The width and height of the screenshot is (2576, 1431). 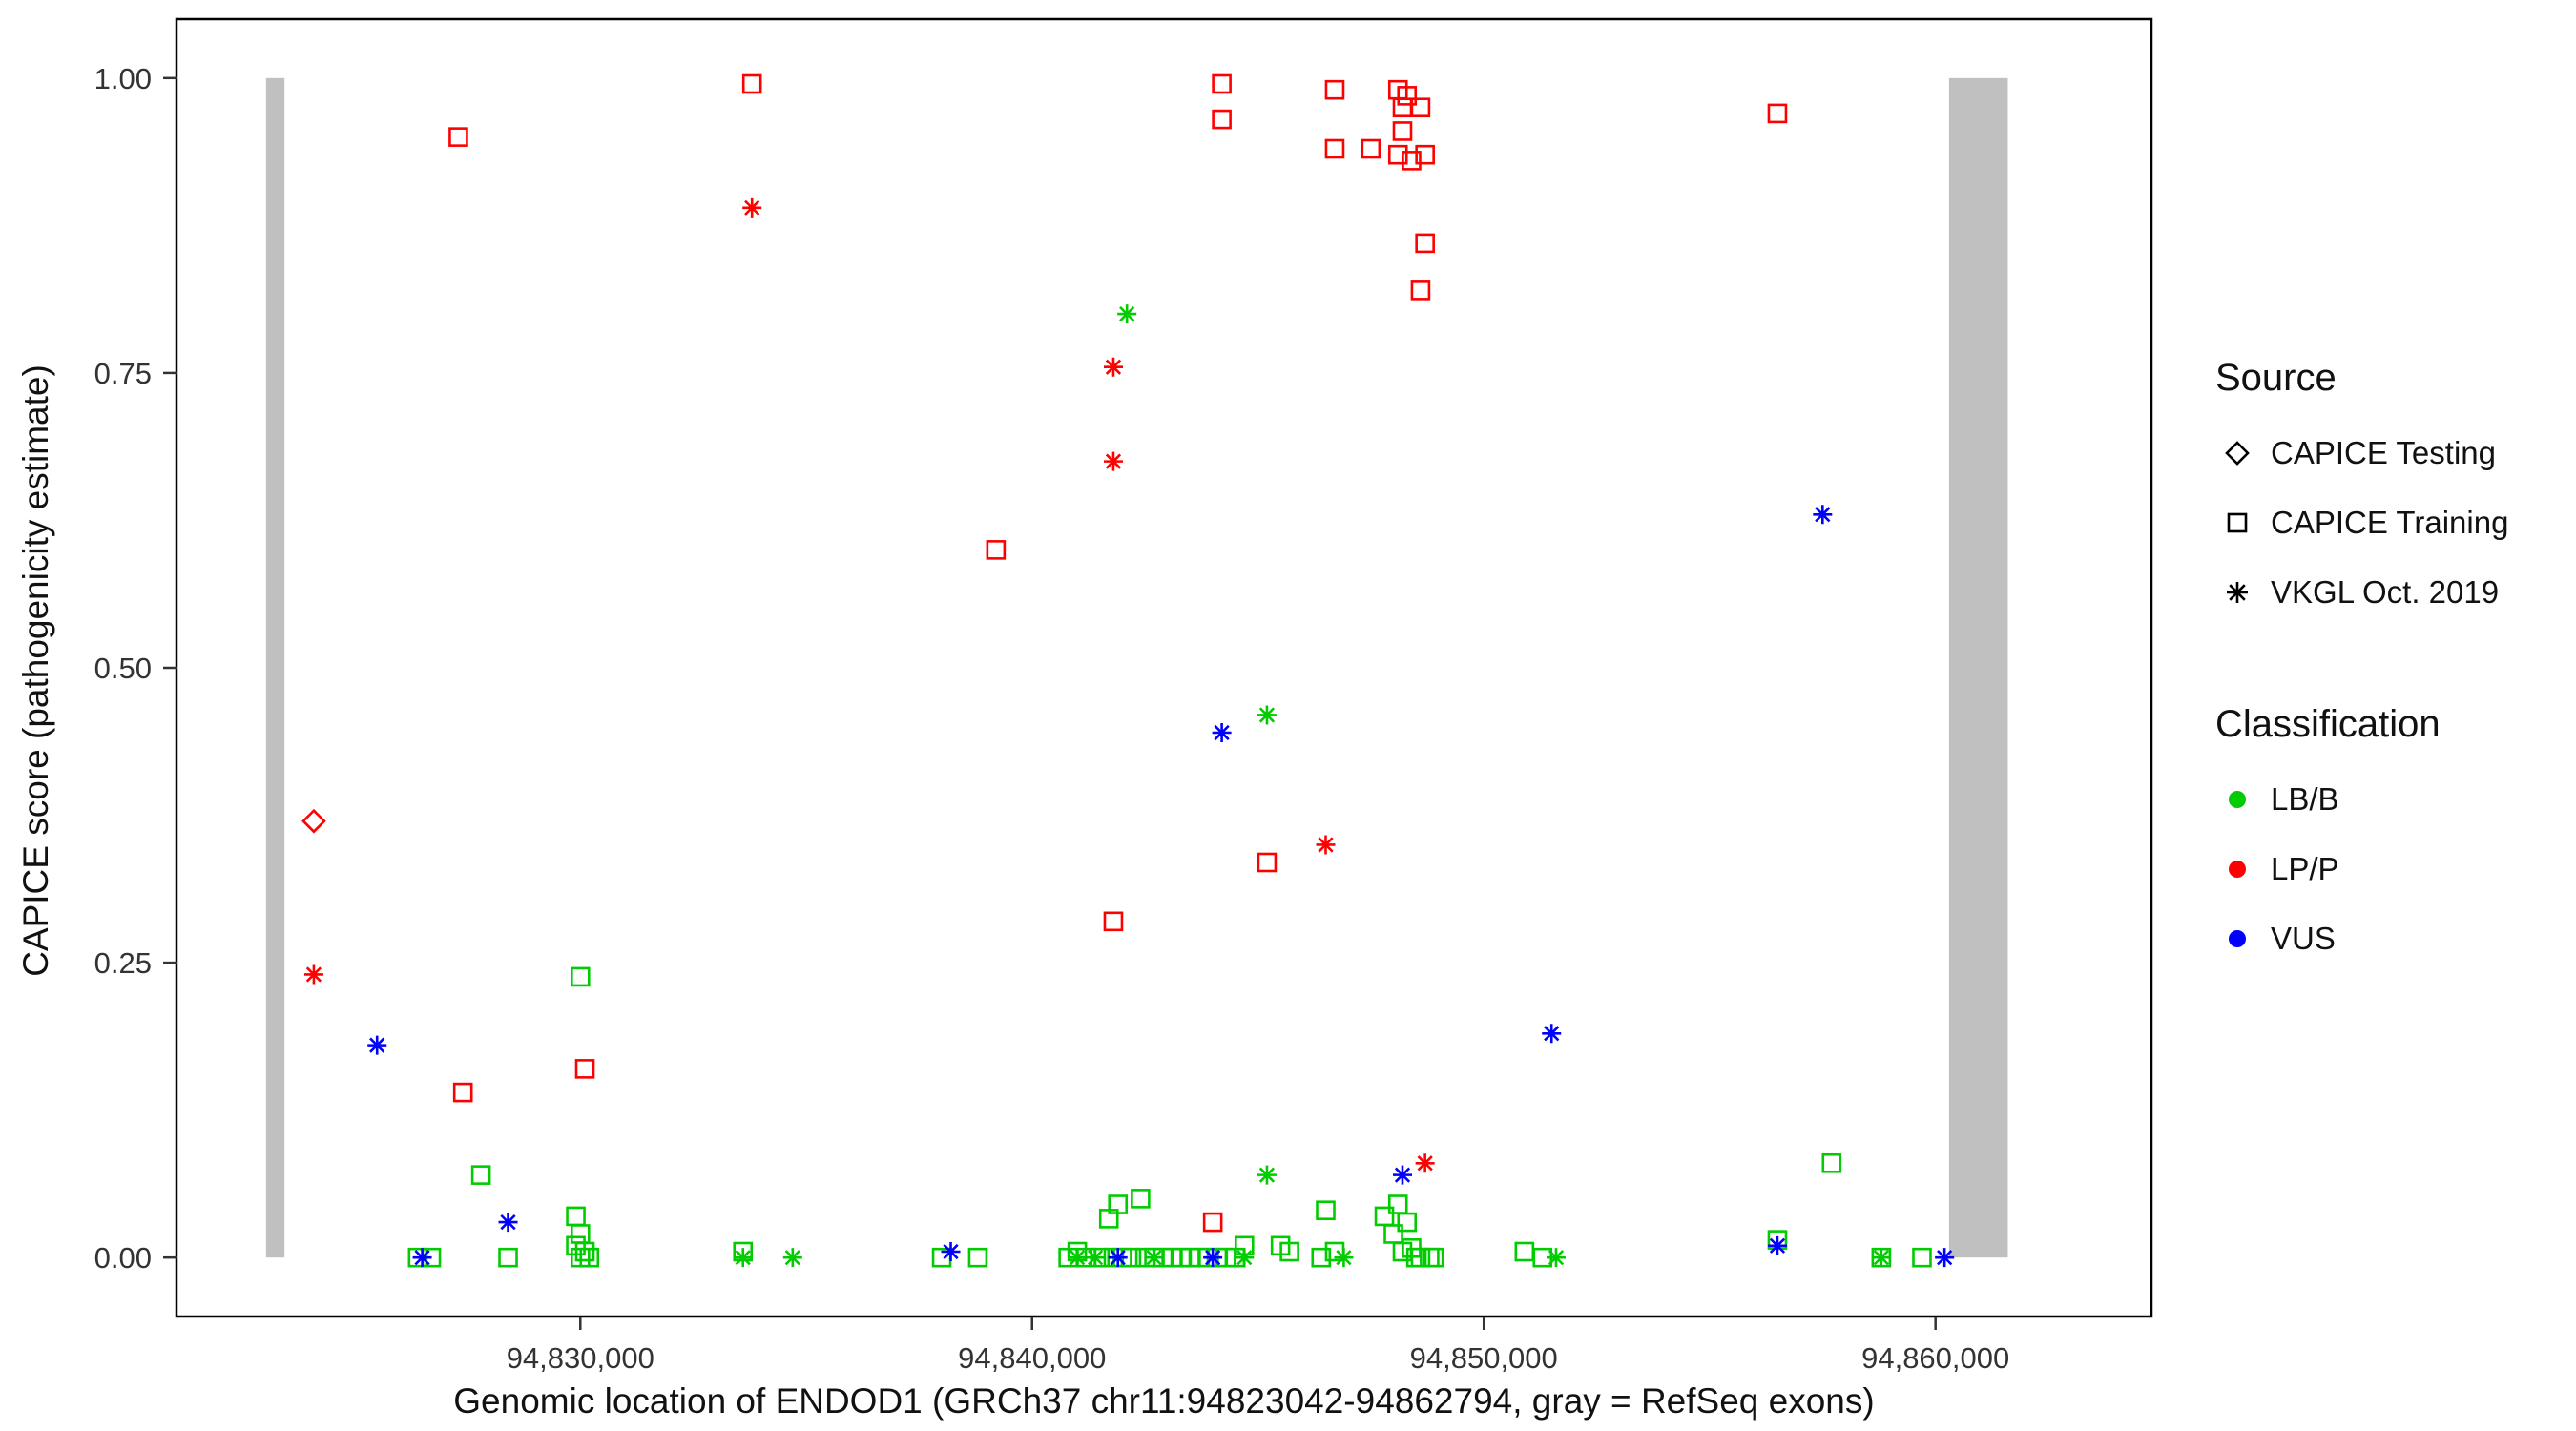 What do you see at coordinates (2237, 522) in the screenshot?
I see `square-icon` at bounding box center [2237, 522].